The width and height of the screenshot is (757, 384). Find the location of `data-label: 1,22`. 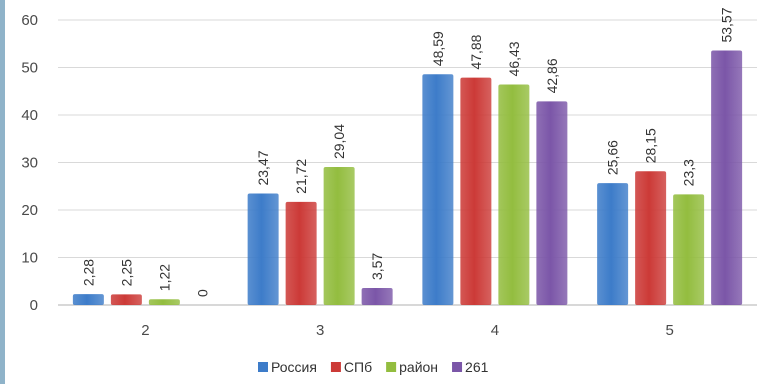

data-label: 1,22 is located at coordinates (164, 277).